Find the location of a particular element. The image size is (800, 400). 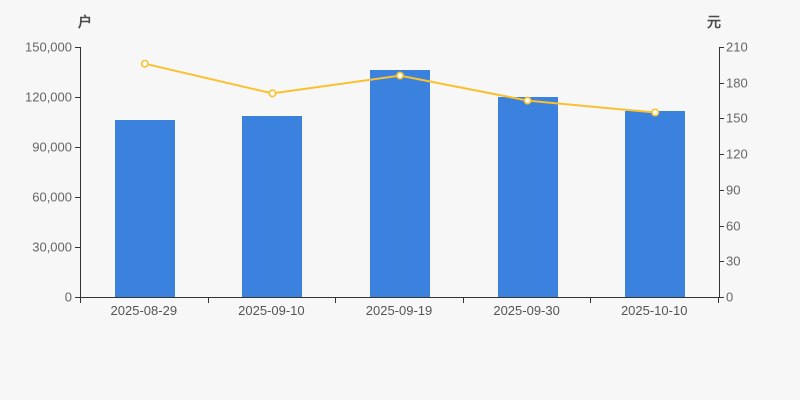

left-axis-tick-label: 90,000 is located at coordinates (52, 147).